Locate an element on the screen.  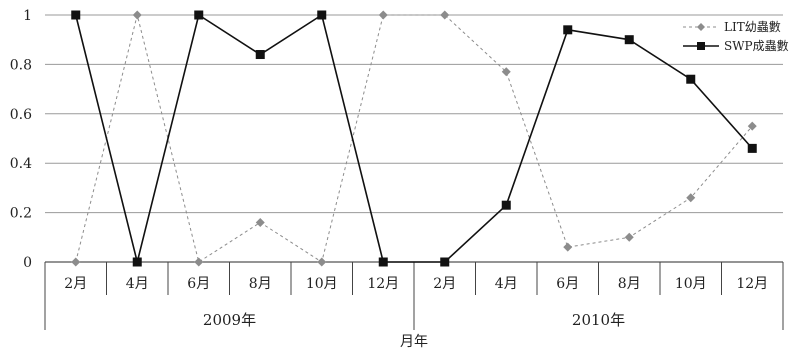
x-group-label: 2010年 is located at coordinates (598, 320).